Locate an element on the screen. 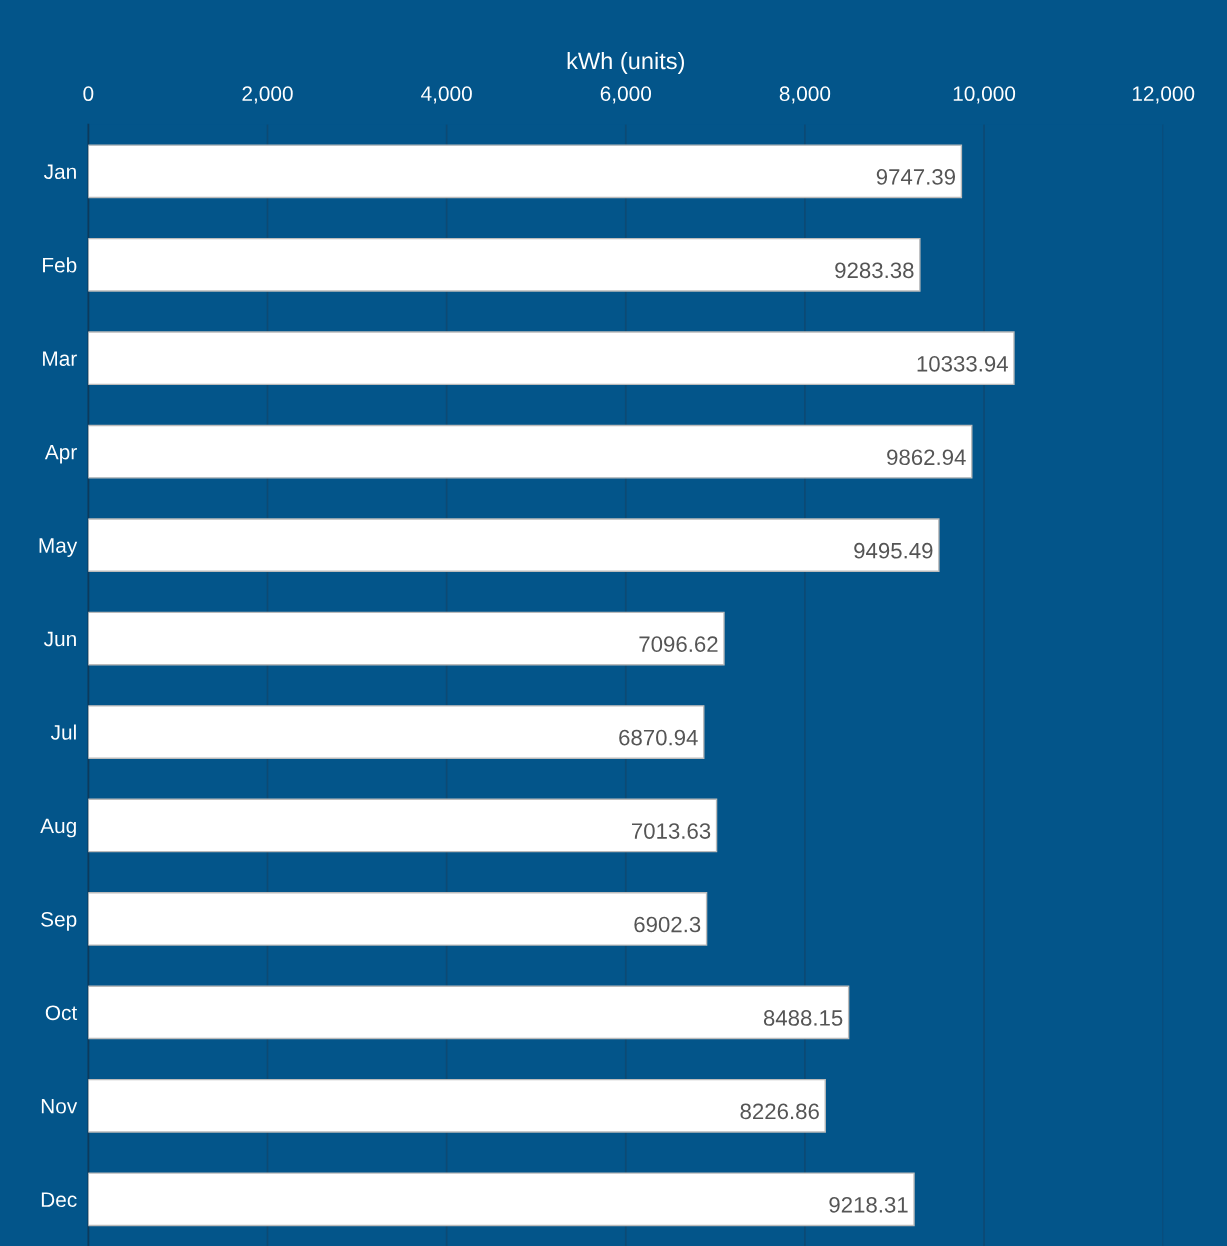 The height and width of the screenshot is (1246, 1227). y-tick-label: Nov is located at coordinates (59, 1106).